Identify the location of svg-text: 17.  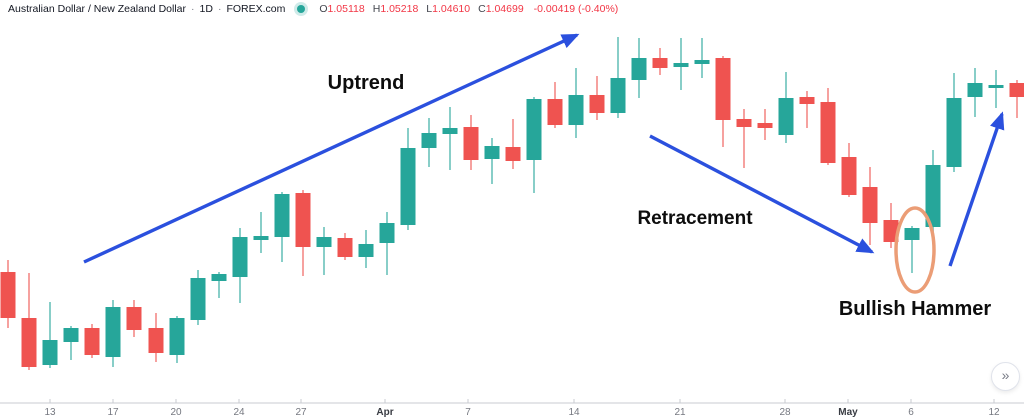
(113, 412).